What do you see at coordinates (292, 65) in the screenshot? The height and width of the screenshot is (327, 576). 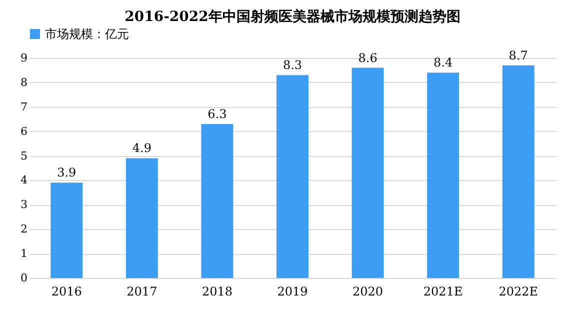 I see `data-label: 8.3` at bounding box center [292, 65].